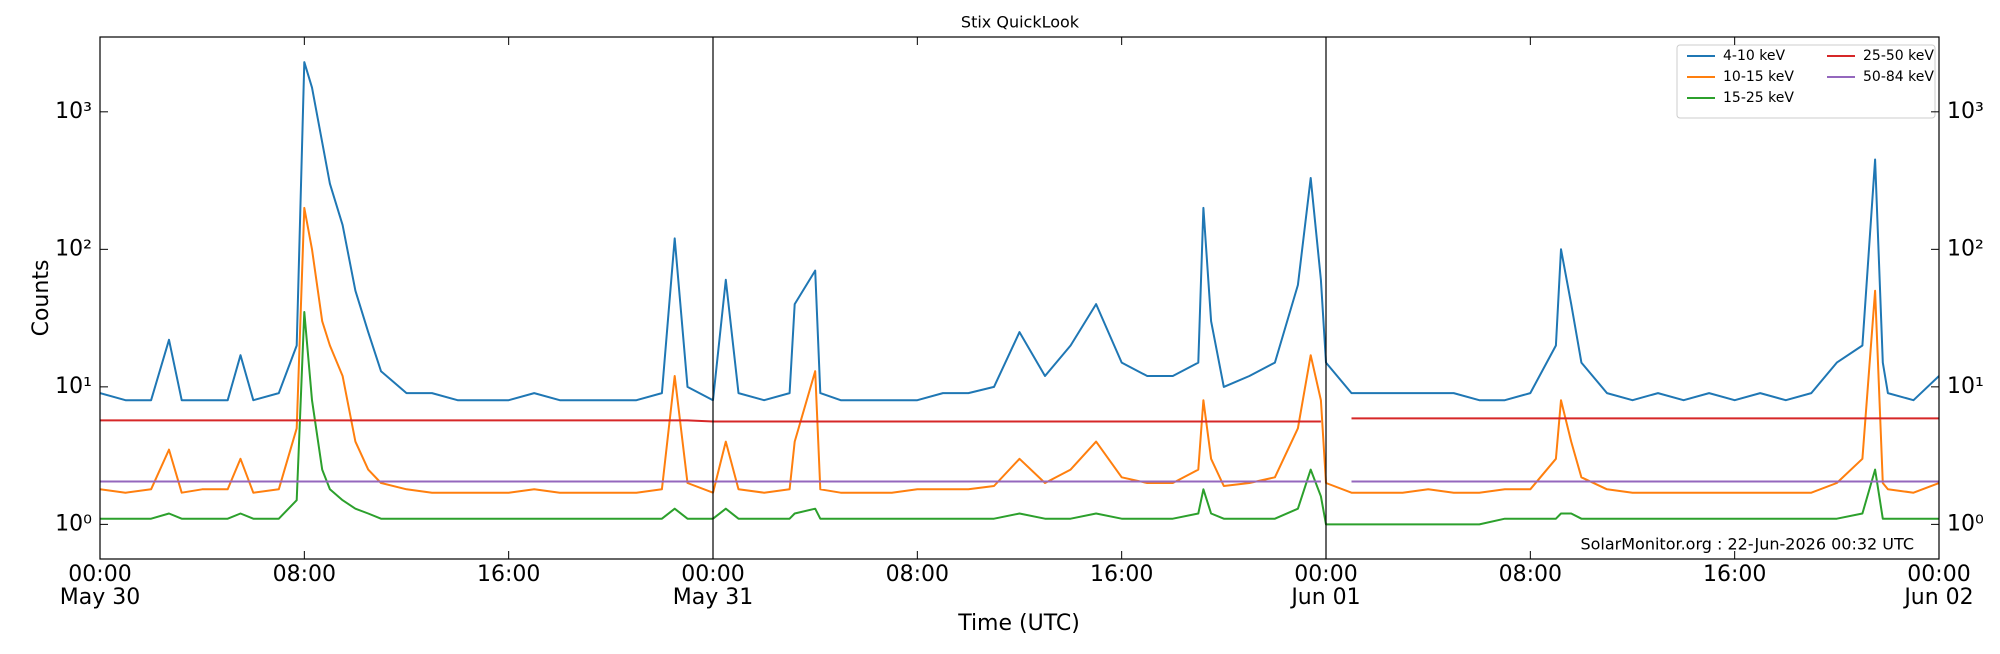  Describe the element at coordinates (1747, 544) in the screenshot. I see `annotation: SolarMonitor.org : 22-Jun-2026 00:32 UTC` at that location.